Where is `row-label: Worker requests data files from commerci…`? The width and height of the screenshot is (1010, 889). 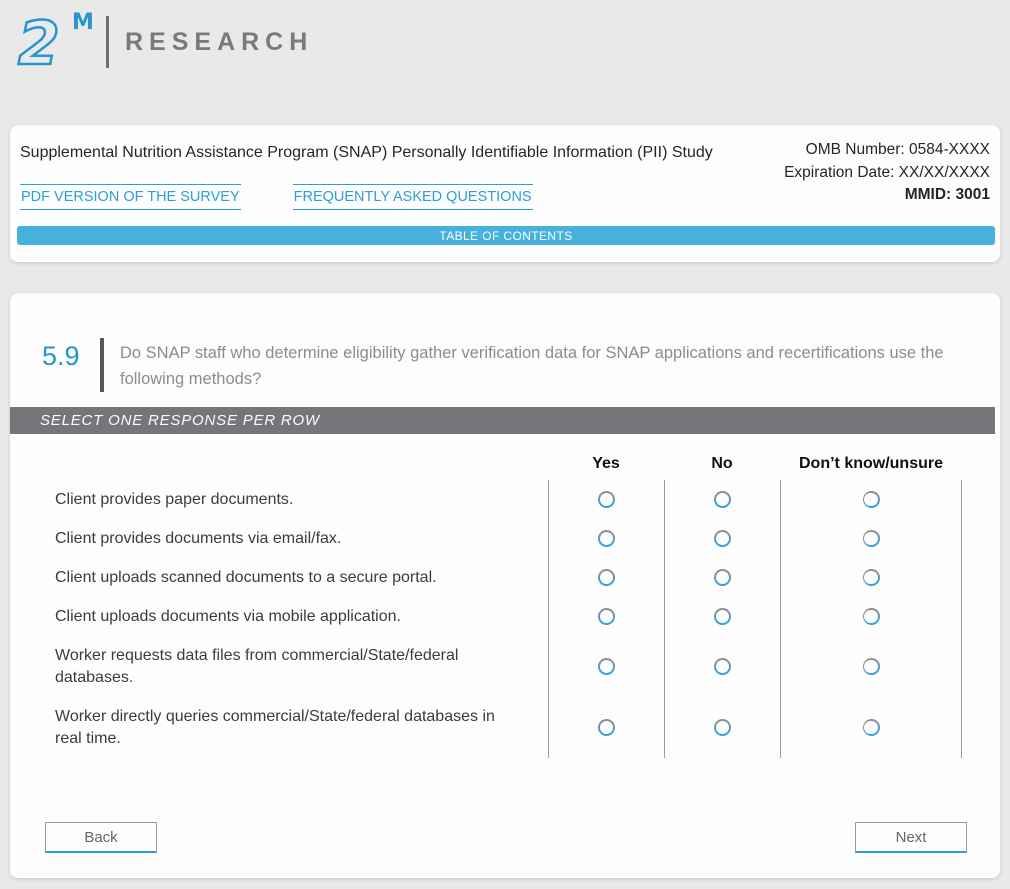 row-label: Worker requests data files from commerci… is located at coordinates (257, 666).